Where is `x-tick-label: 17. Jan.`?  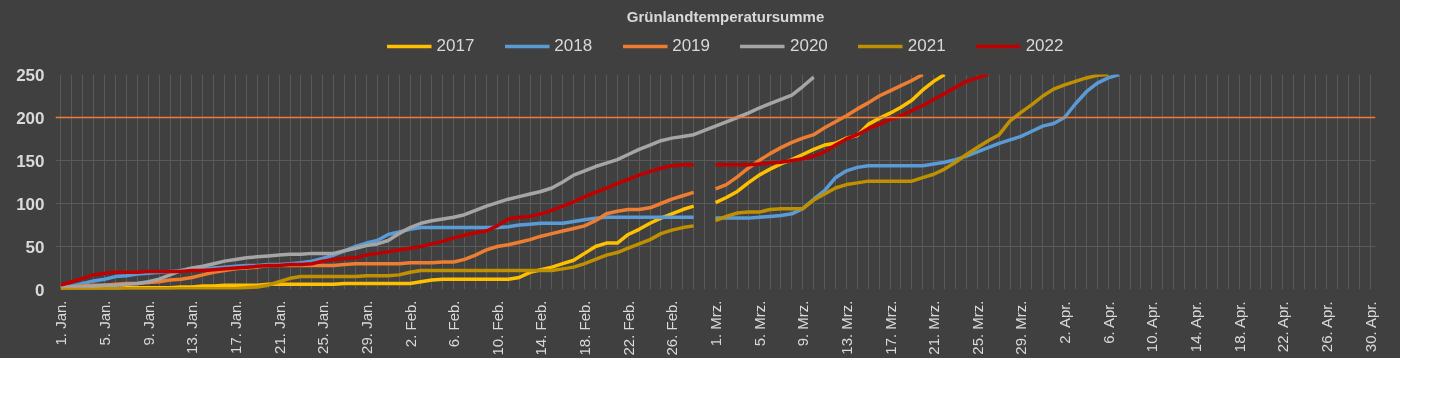 x-tick-label: 17. Jan. is located at coordinates (235, 327).